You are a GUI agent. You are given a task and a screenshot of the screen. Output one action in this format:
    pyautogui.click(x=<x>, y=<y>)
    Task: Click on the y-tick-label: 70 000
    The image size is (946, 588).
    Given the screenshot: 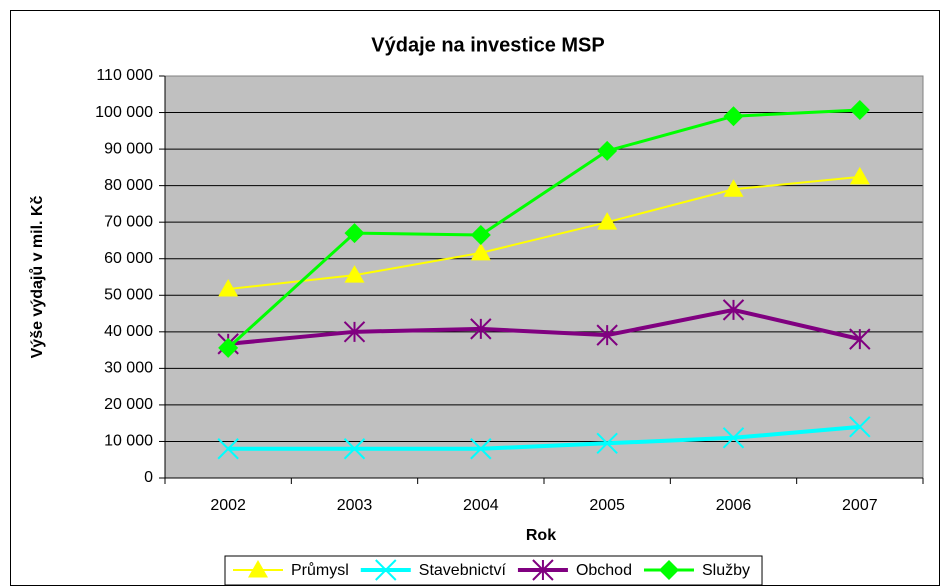 What is the action you would take?
    pyautogui.click(x=128, y=221)
    